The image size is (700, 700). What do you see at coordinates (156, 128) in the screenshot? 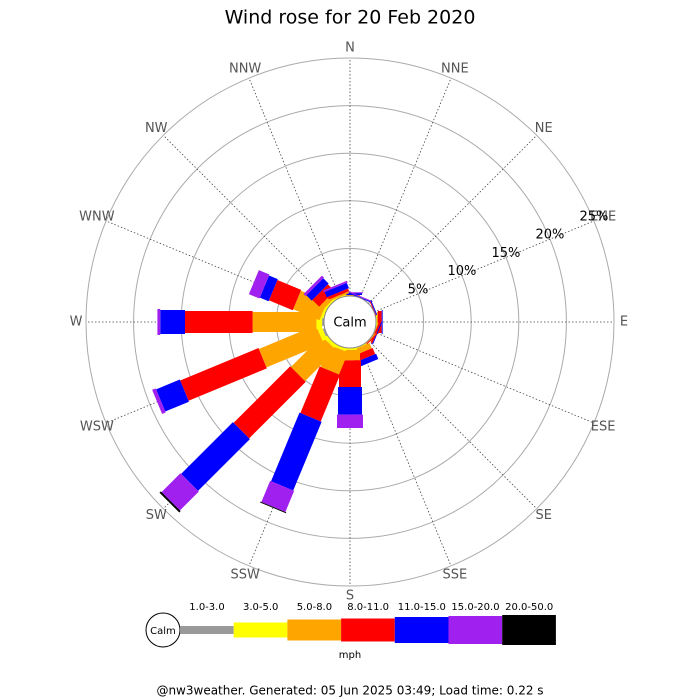
I see `direction-label: NW` at bounding box center [156, 128].